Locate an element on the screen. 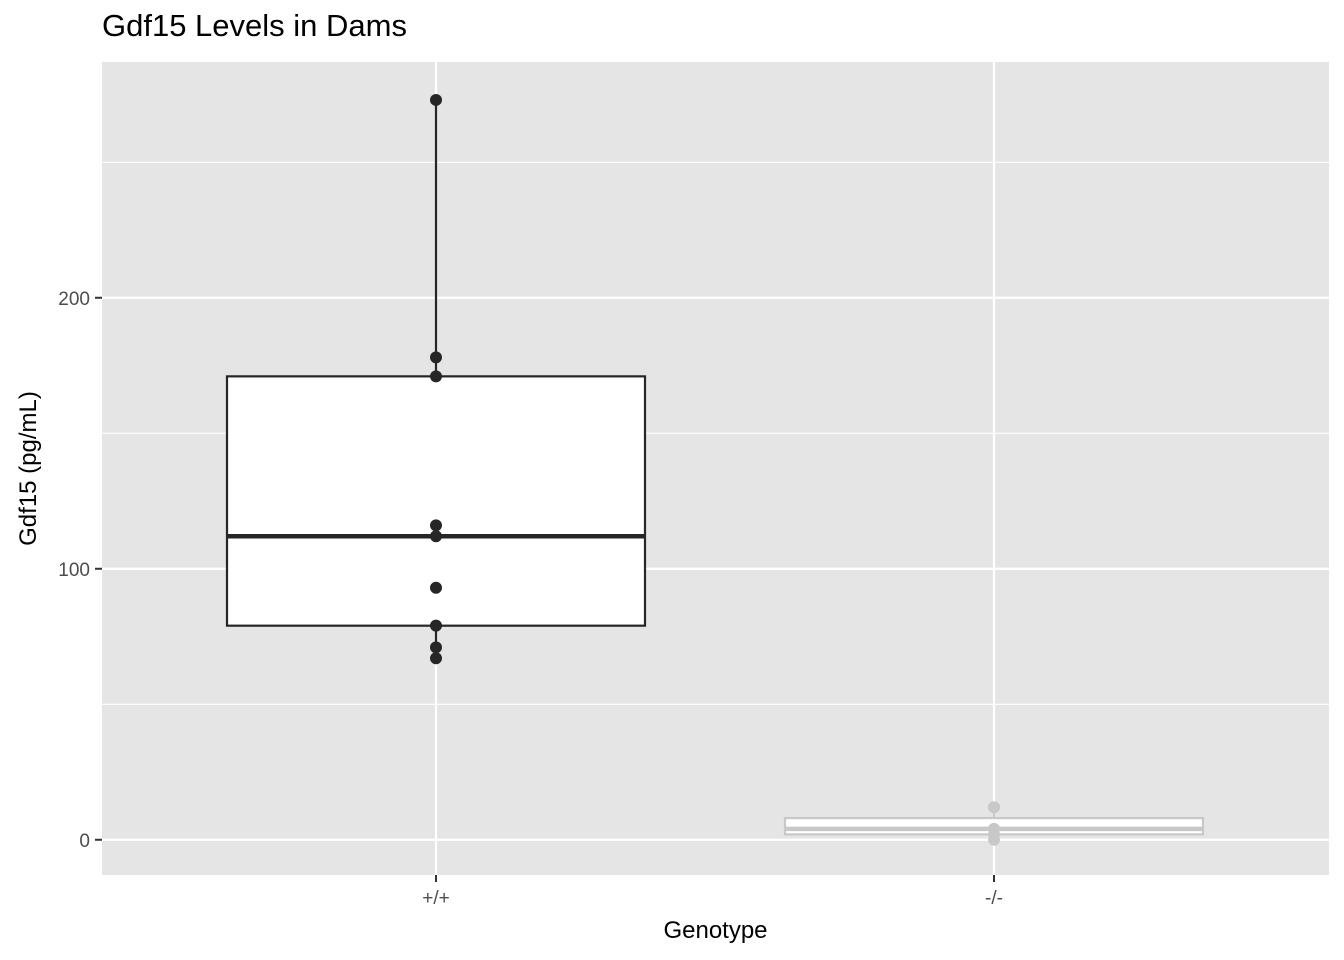  y-tick-label: 0 is located at coordinates (84, 841).